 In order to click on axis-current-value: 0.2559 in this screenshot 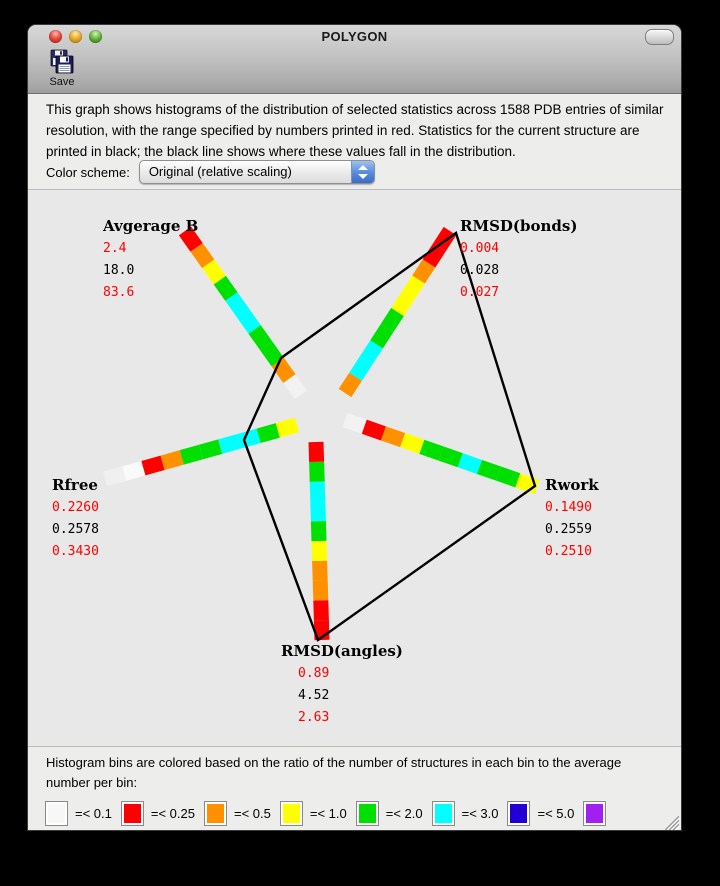, I will do `click(568, 529)`.